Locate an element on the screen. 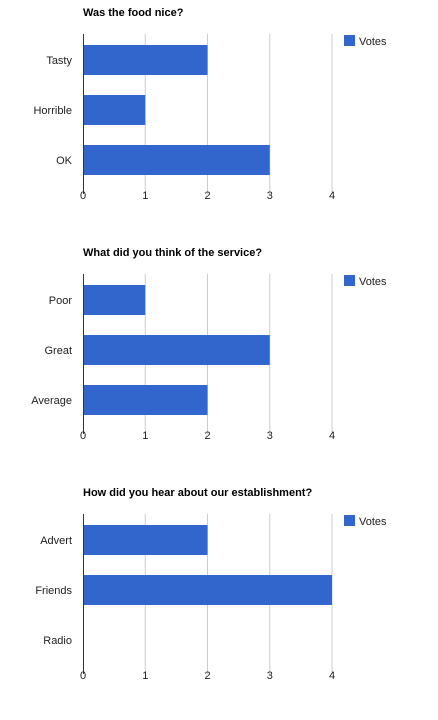  category-label: Poor is located at coordinates (61, 301).